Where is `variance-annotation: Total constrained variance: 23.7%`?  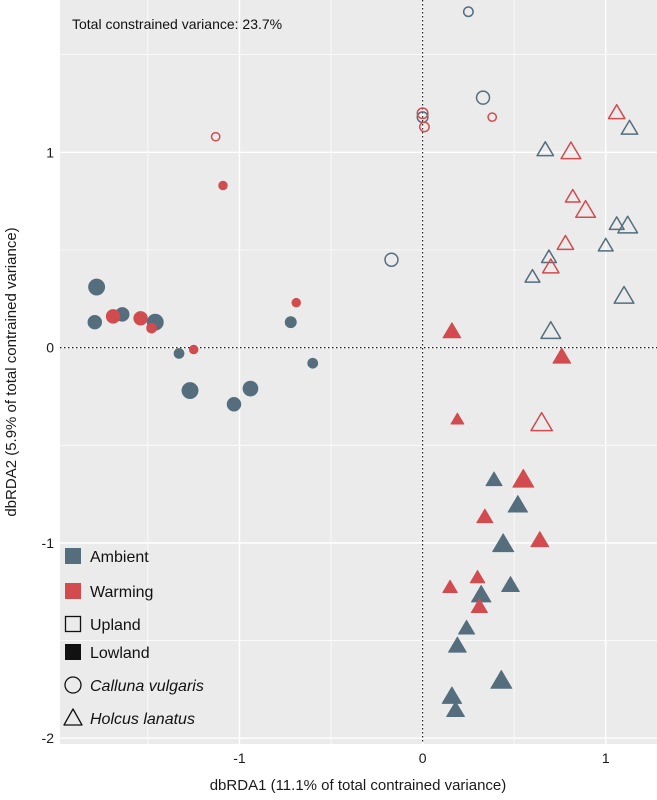
variance-annotation: Total constrained variance: 23.7% is located at coordinates (177, 24).